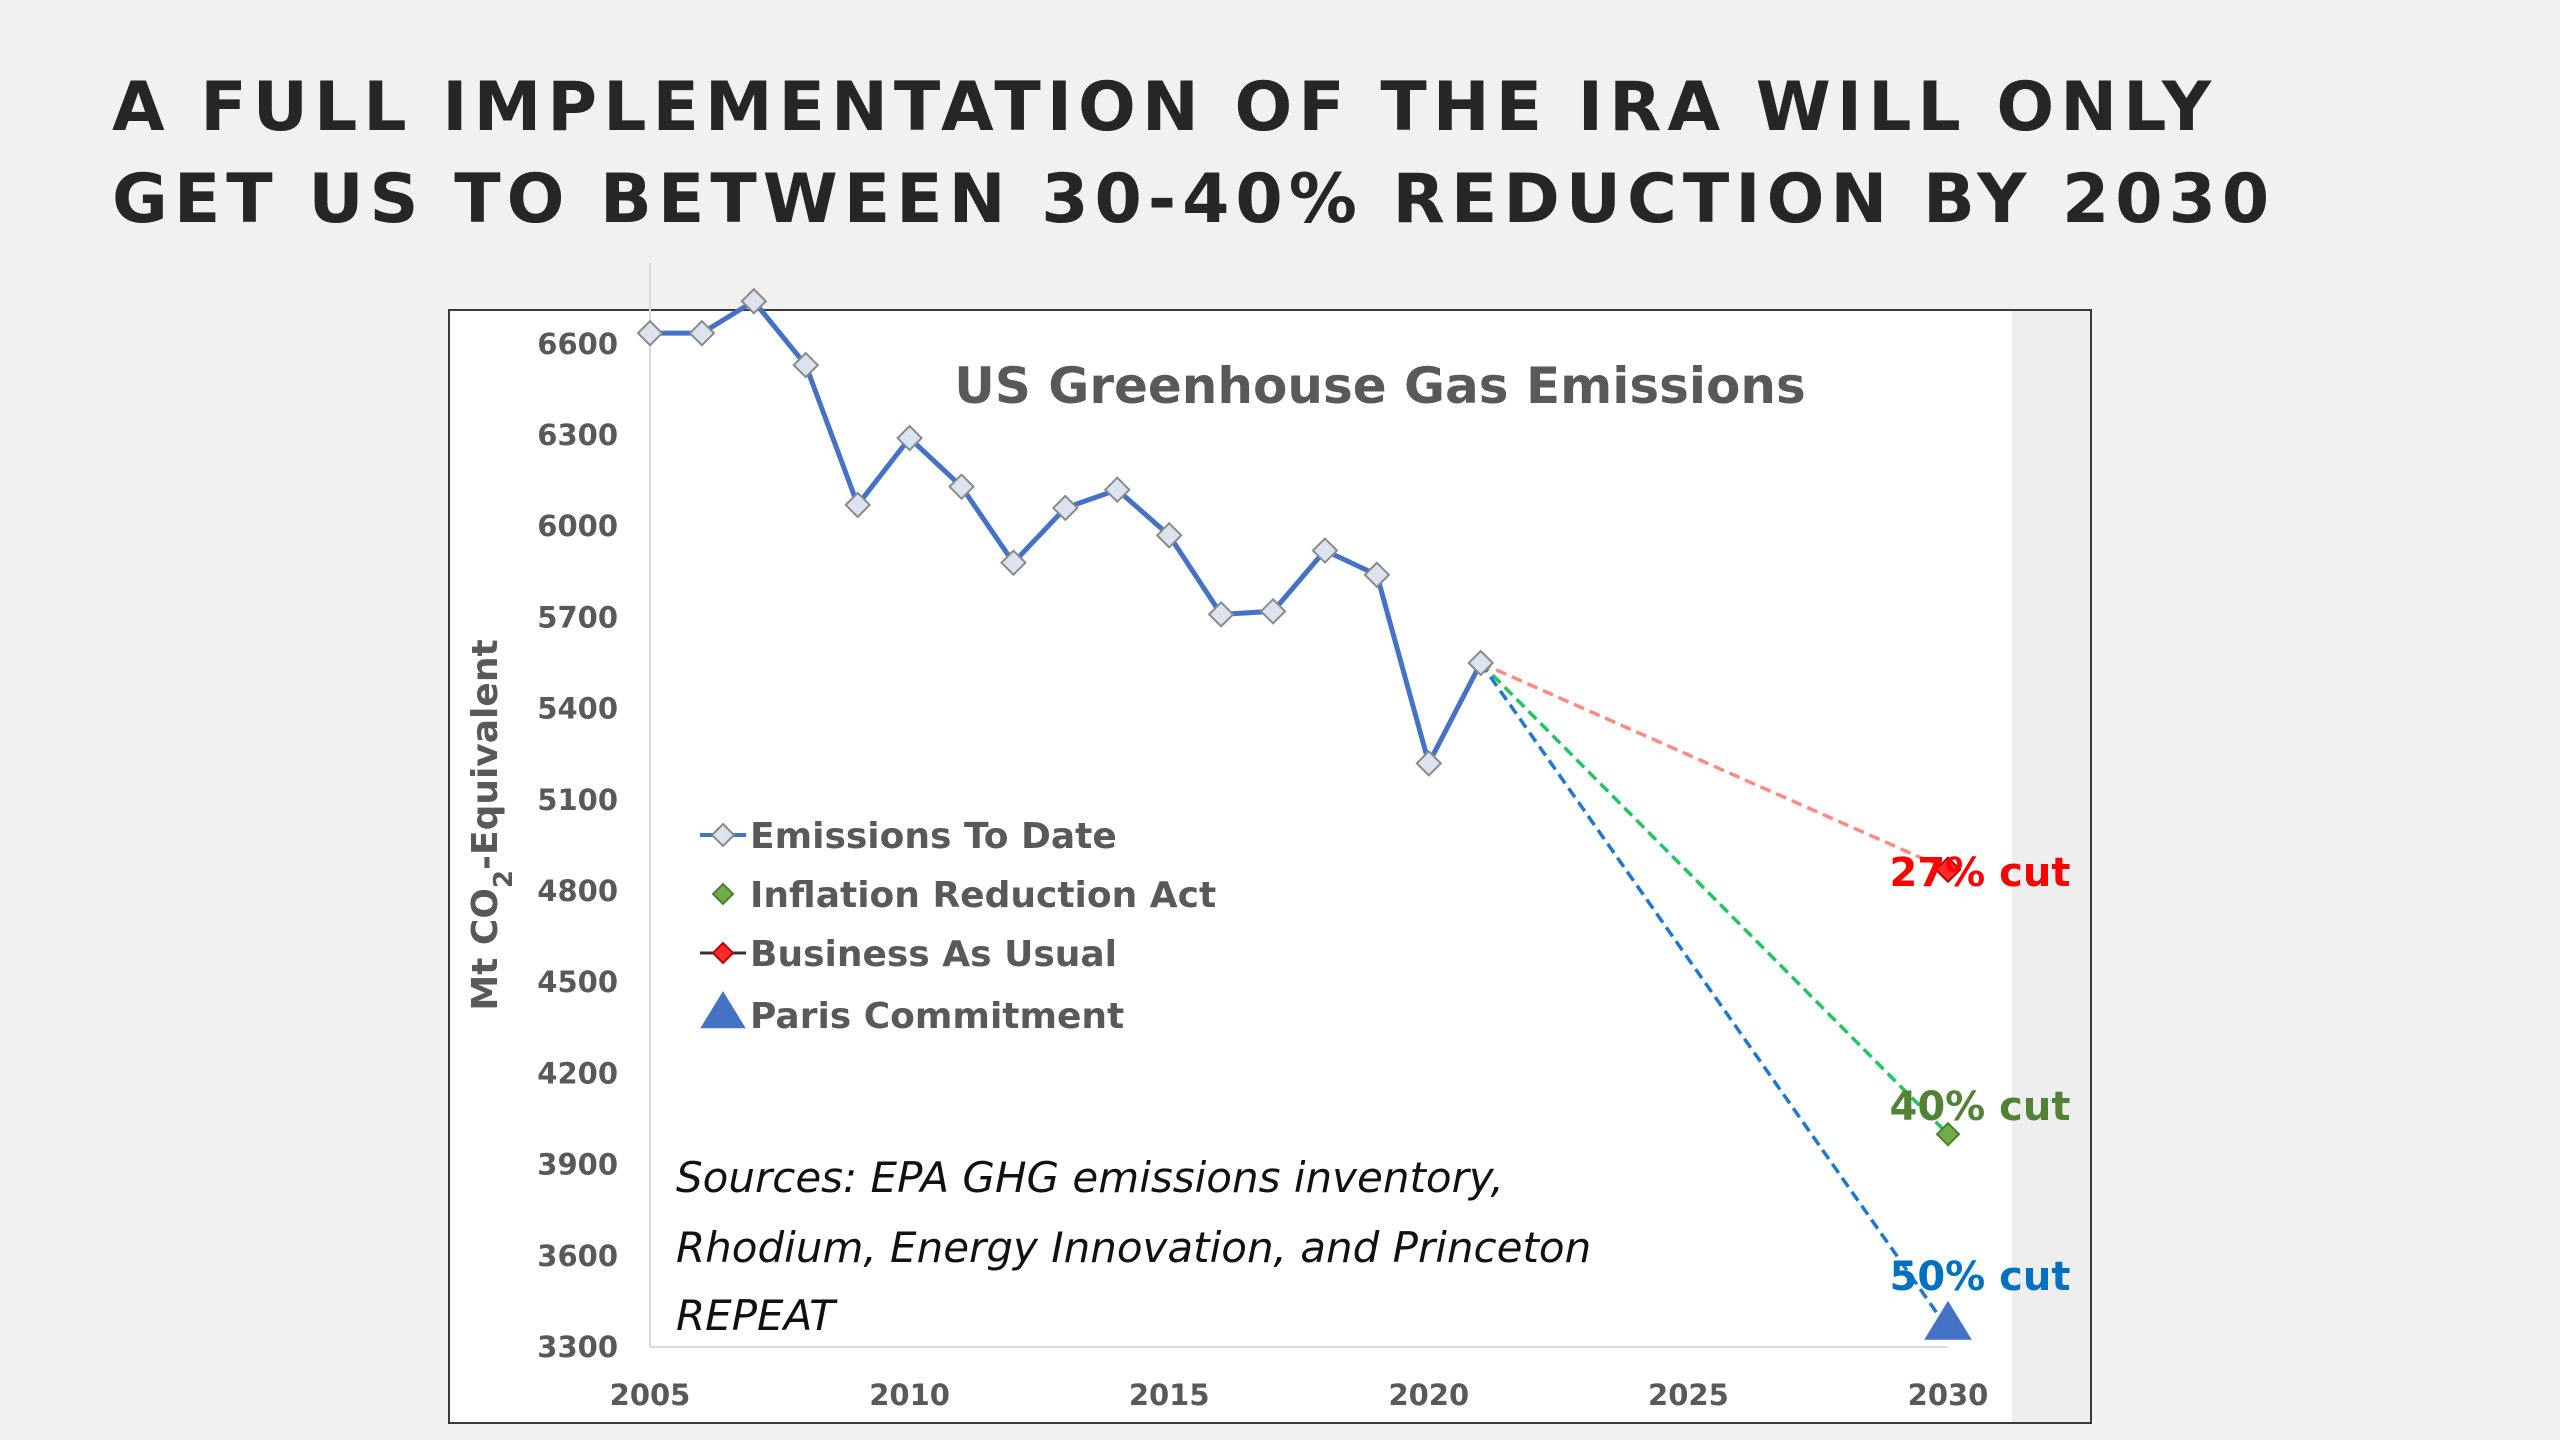  I want to click on x-tick-label: 2030, so click(1948, 1395).